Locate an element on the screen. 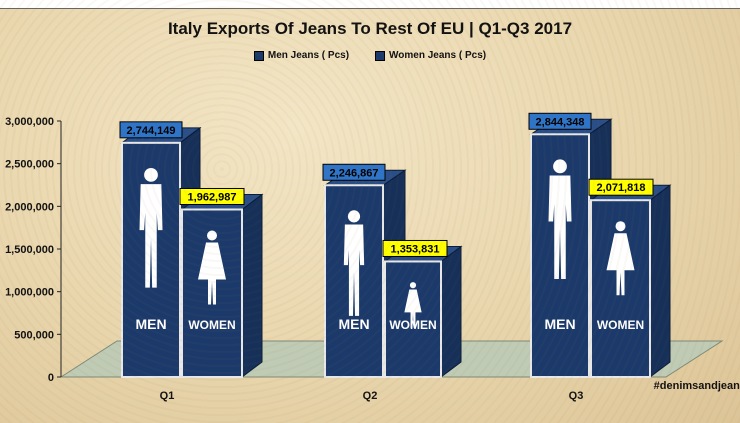 The width and height of the screenshot is (740, 423). legend-swatch-women is located at coordinates (380, 55).